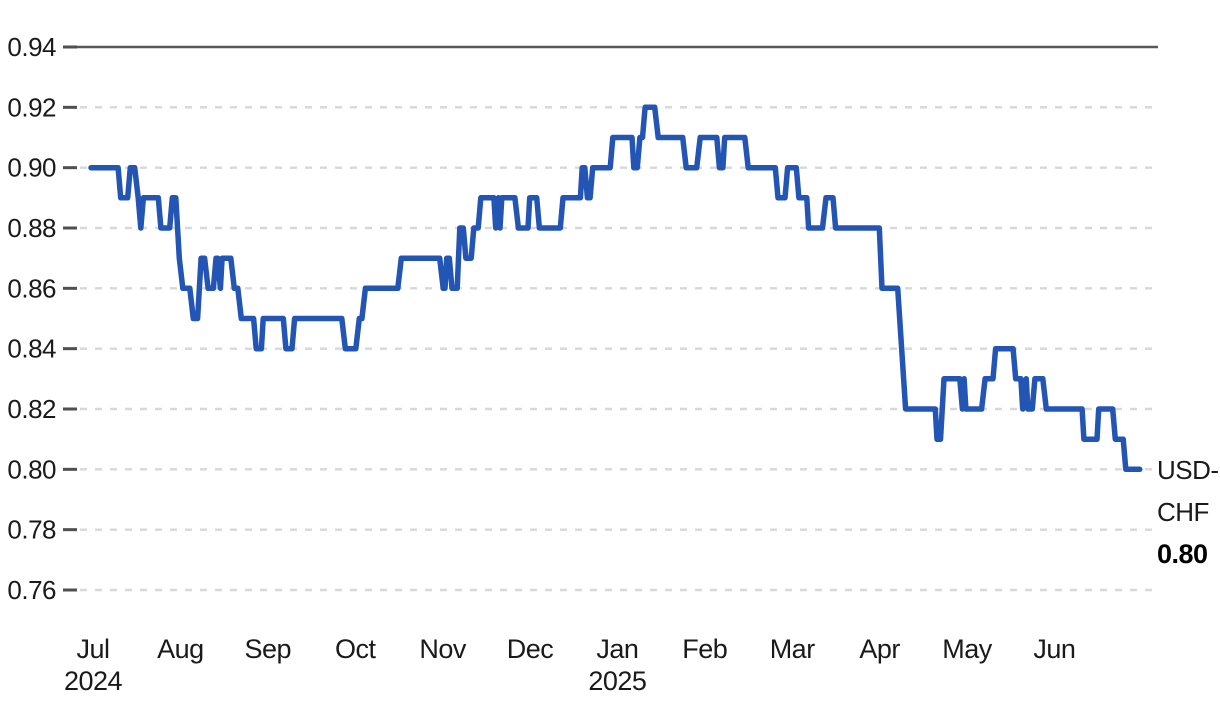 This screenshot has height=714, width=1220. Describe the element at coordinates (93, 681) in the screenshot. I see `x-year-label: 2024` at that location.